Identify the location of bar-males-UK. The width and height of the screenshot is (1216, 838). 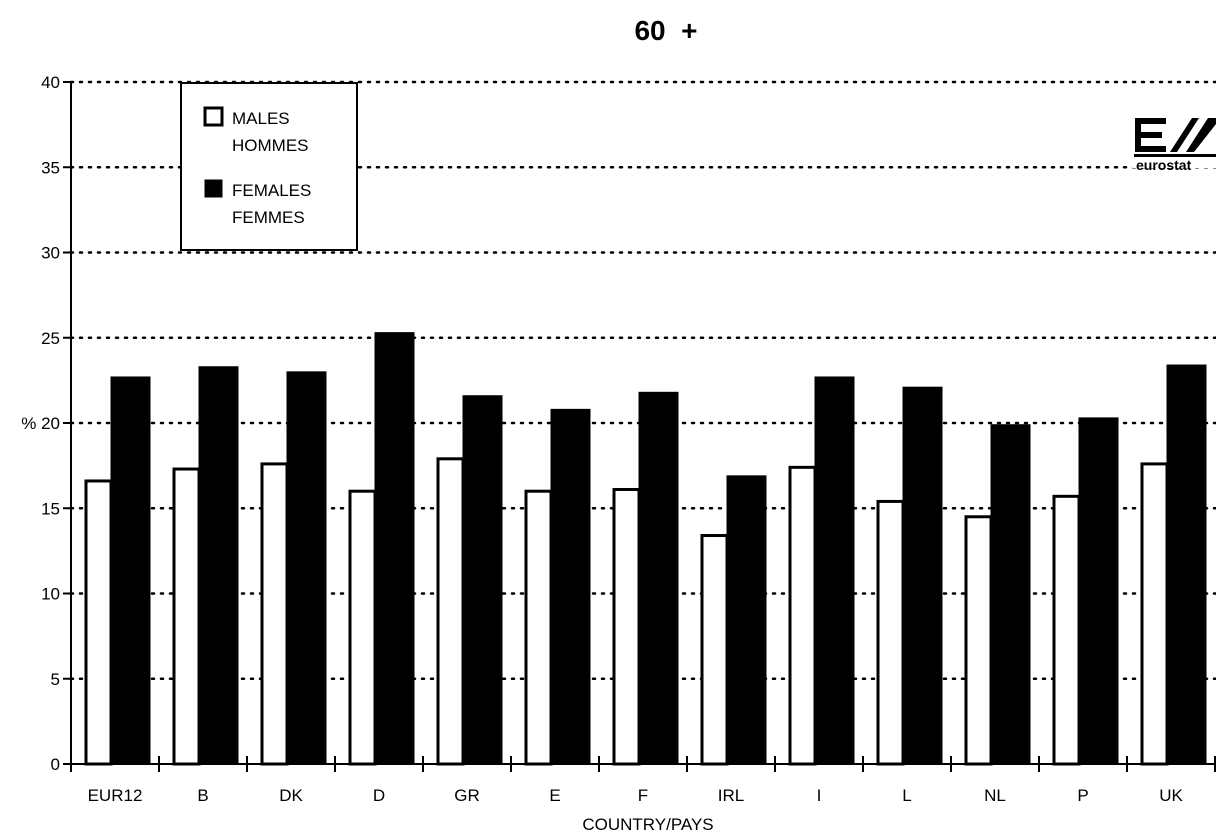
(1154, 614).